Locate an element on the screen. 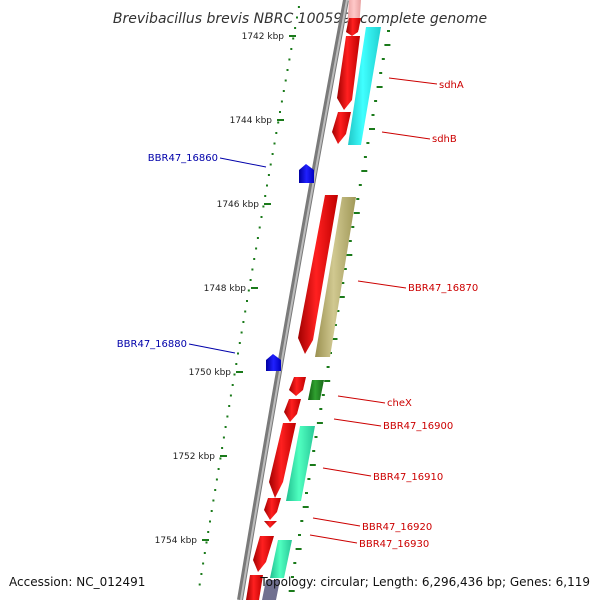 This screenshot has width=600, height=600. gene-arrow-r1 is located at coordinates (297, 386).